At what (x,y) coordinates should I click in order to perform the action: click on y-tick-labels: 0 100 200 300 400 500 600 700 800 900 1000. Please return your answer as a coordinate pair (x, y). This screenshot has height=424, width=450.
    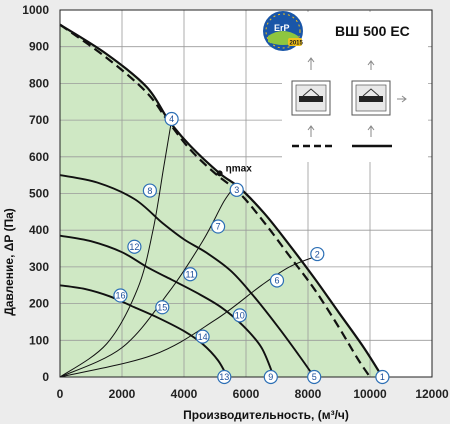
    Looking at the image, I should click on (35, 193).